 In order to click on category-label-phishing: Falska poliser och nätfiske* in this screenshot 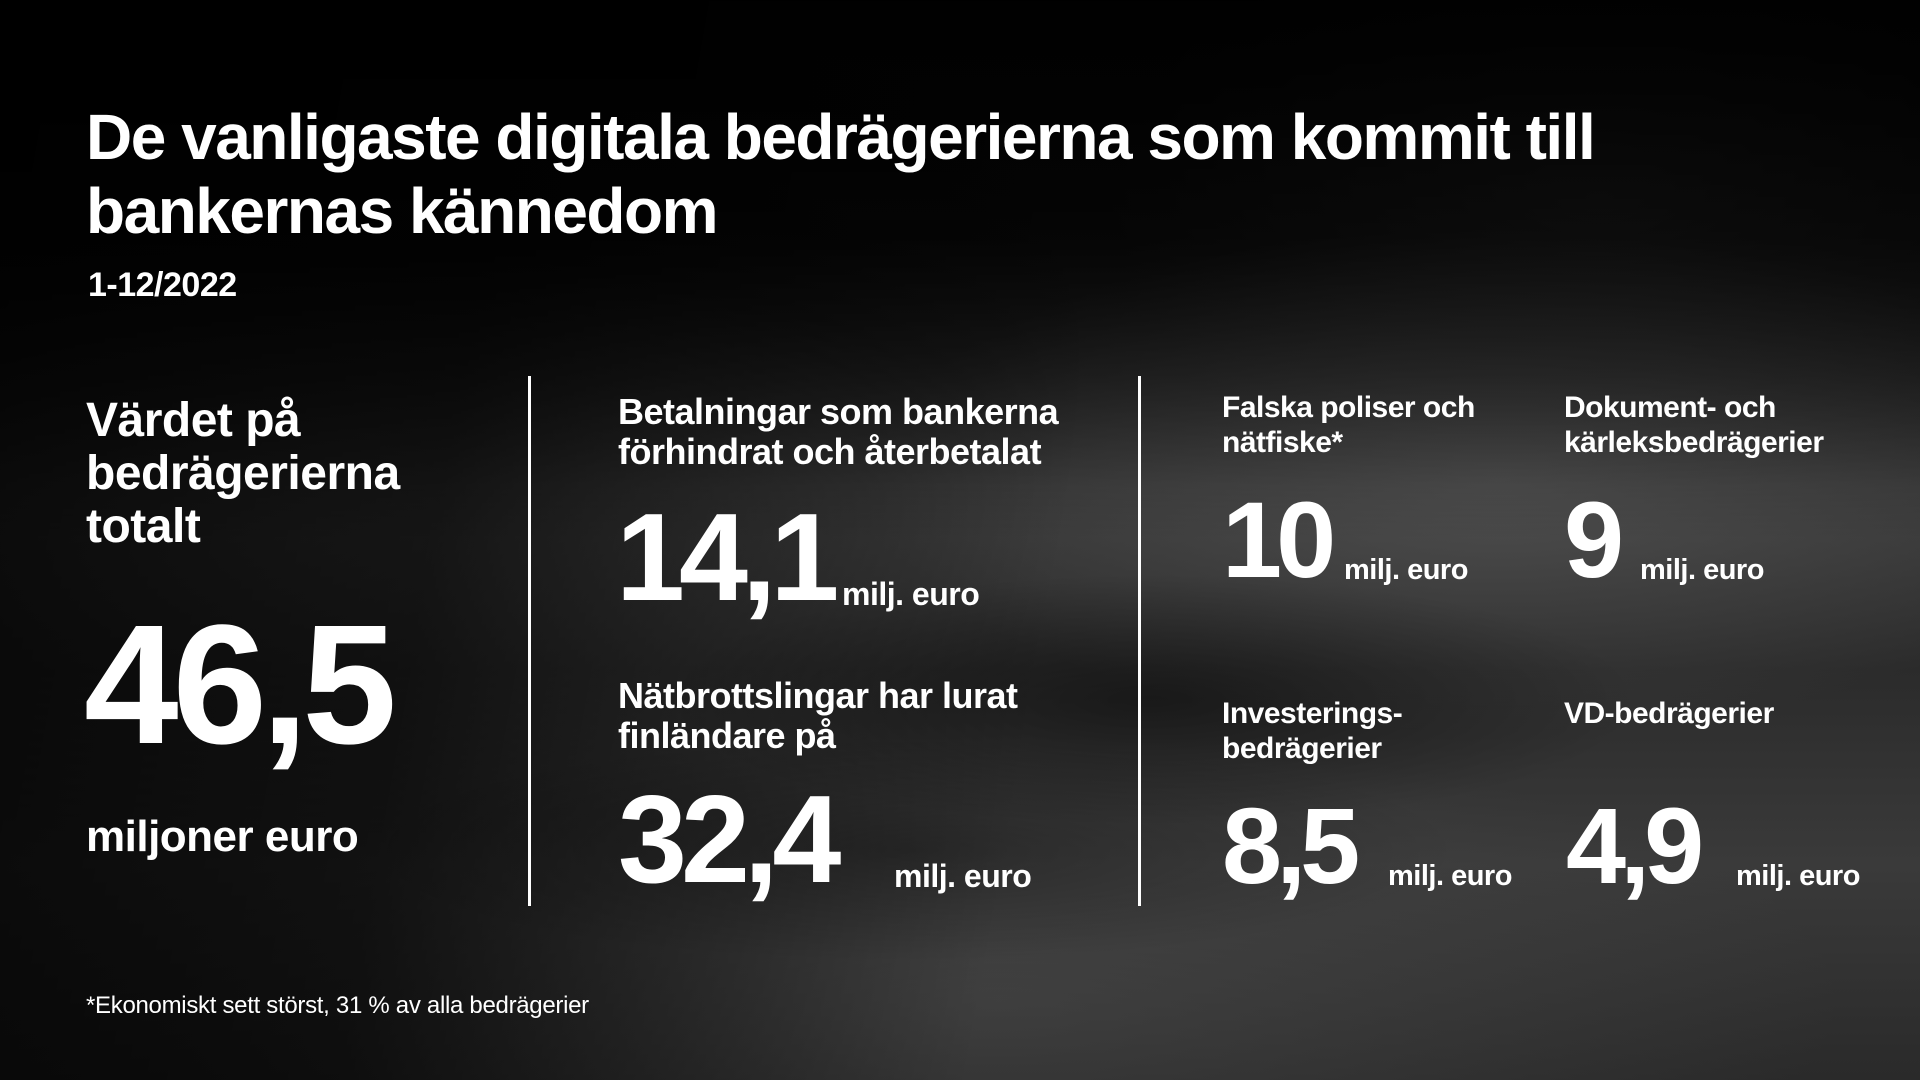, I will do `click(1348, 425)`.